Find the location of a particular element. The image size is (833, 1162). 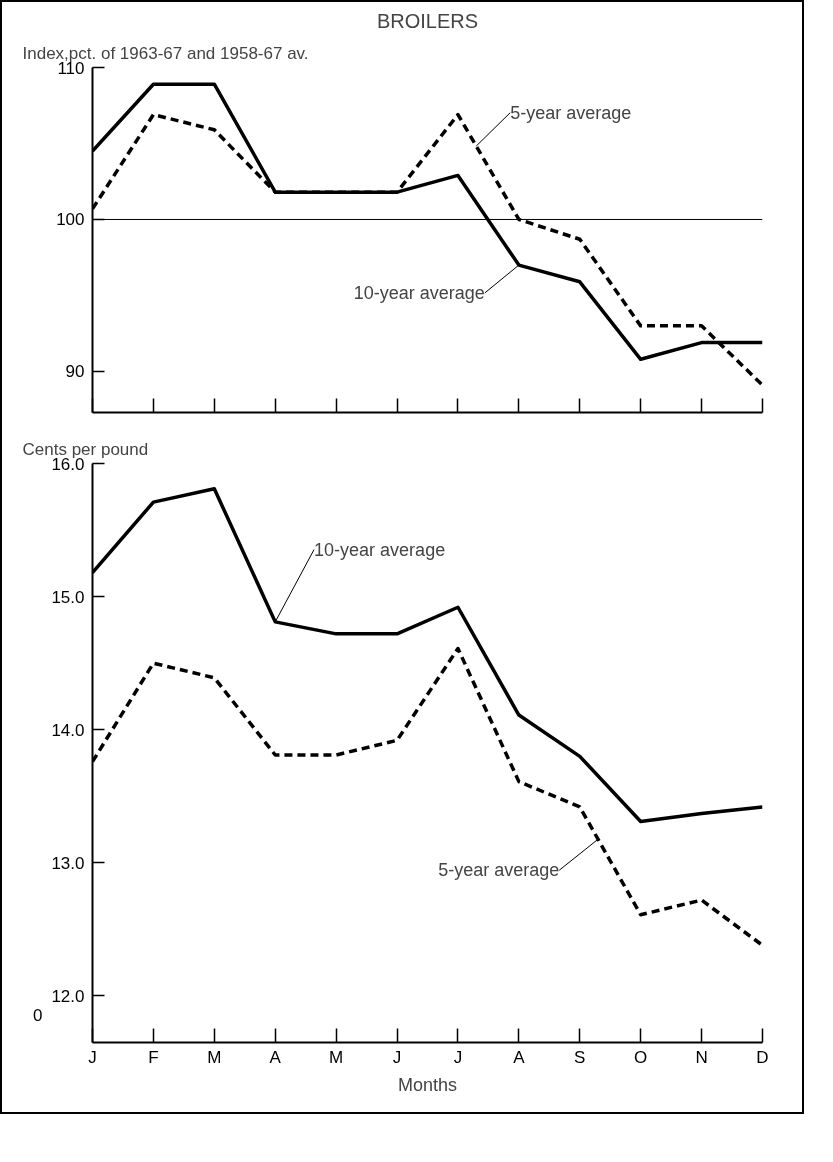

x-tick-label: S is located at coordinates (580, 1057).